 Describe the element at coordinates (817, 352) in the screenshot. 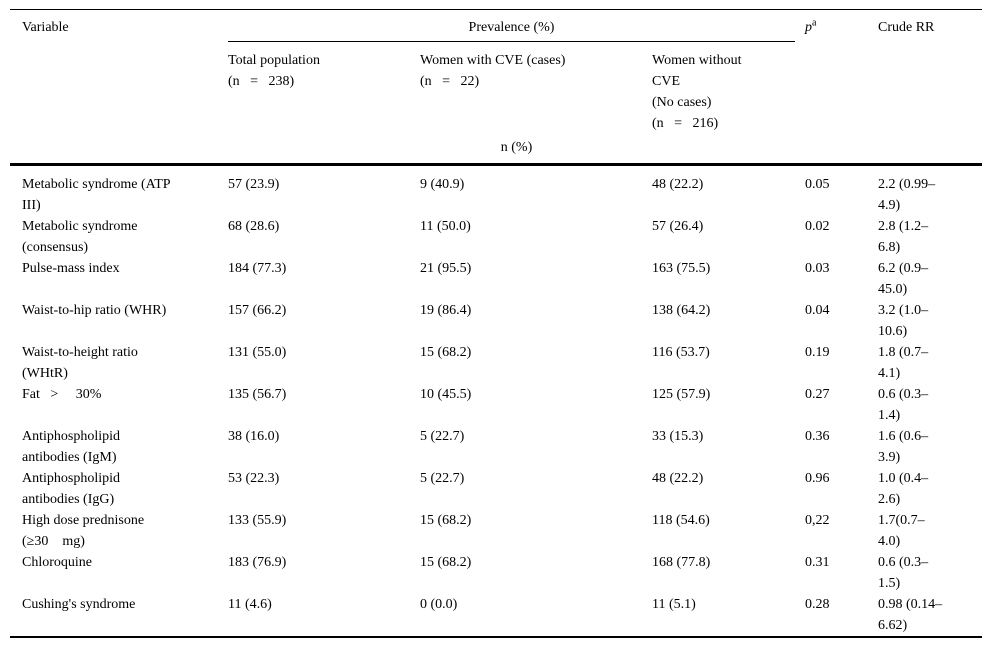

I see `p-value-cell: 0.19` at that location.